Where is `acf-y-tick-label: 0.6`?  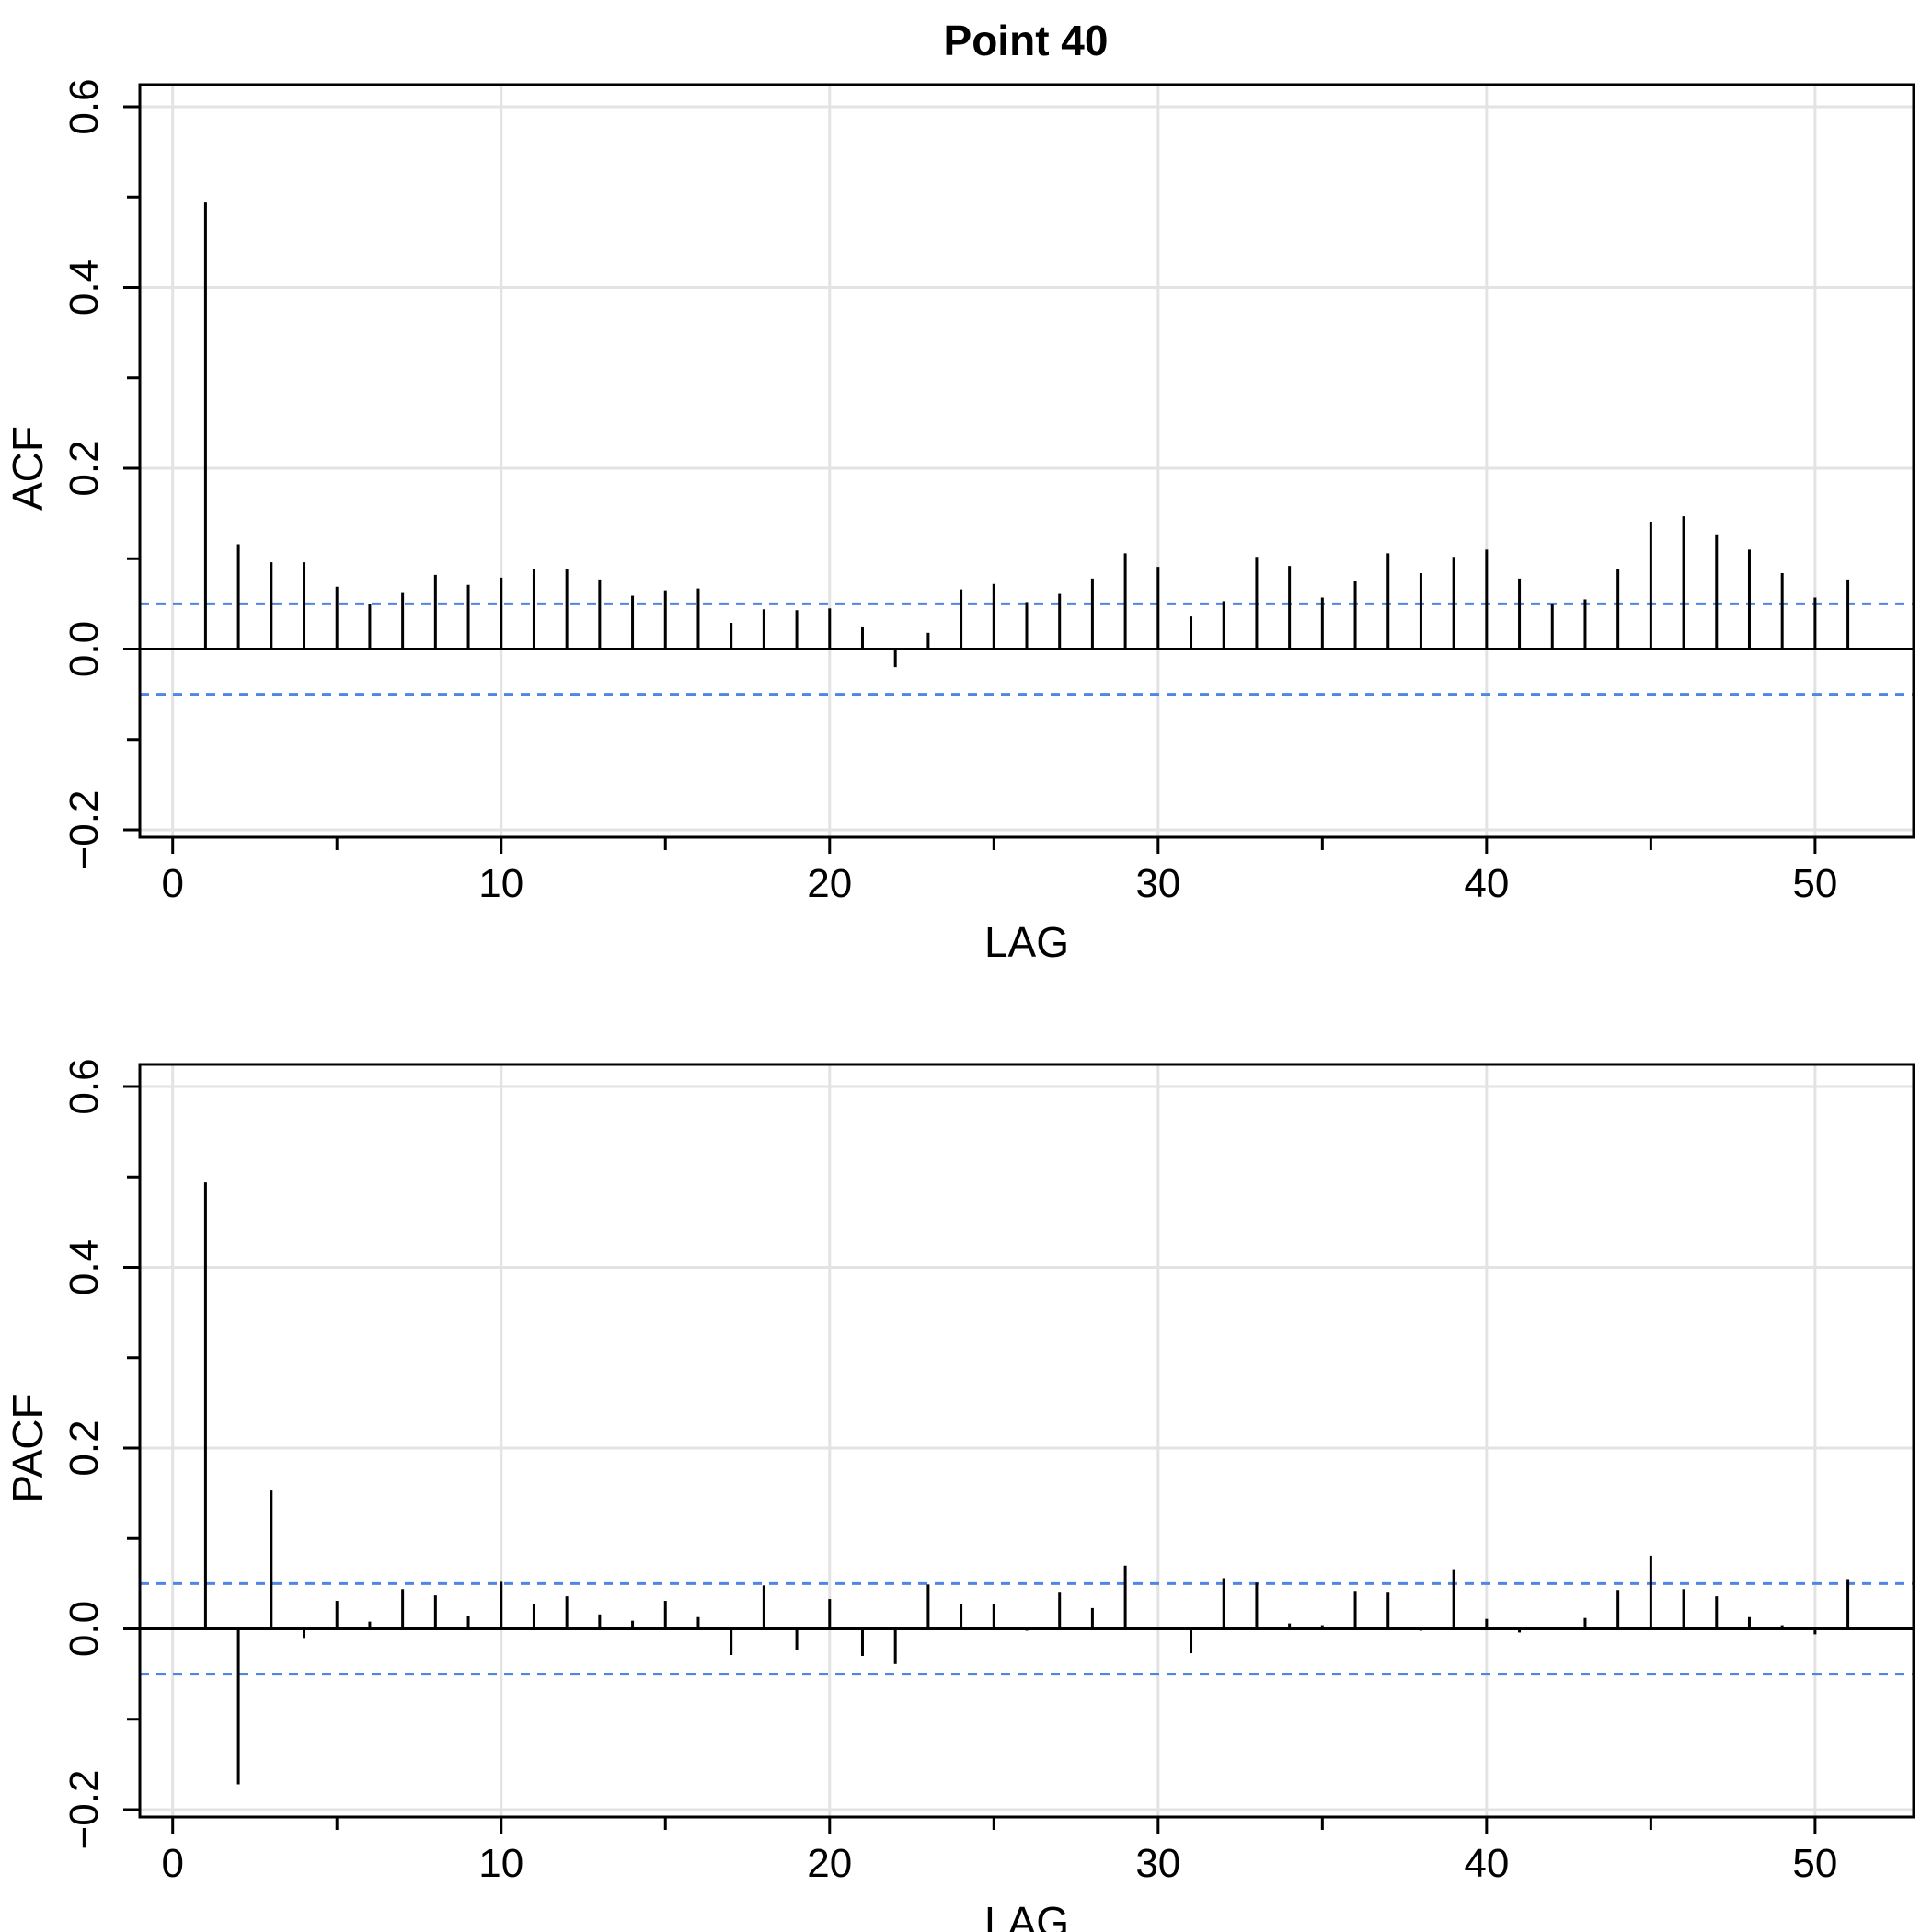
acf-y-tick-label: 0.6 is located at coordinates (84, 106).